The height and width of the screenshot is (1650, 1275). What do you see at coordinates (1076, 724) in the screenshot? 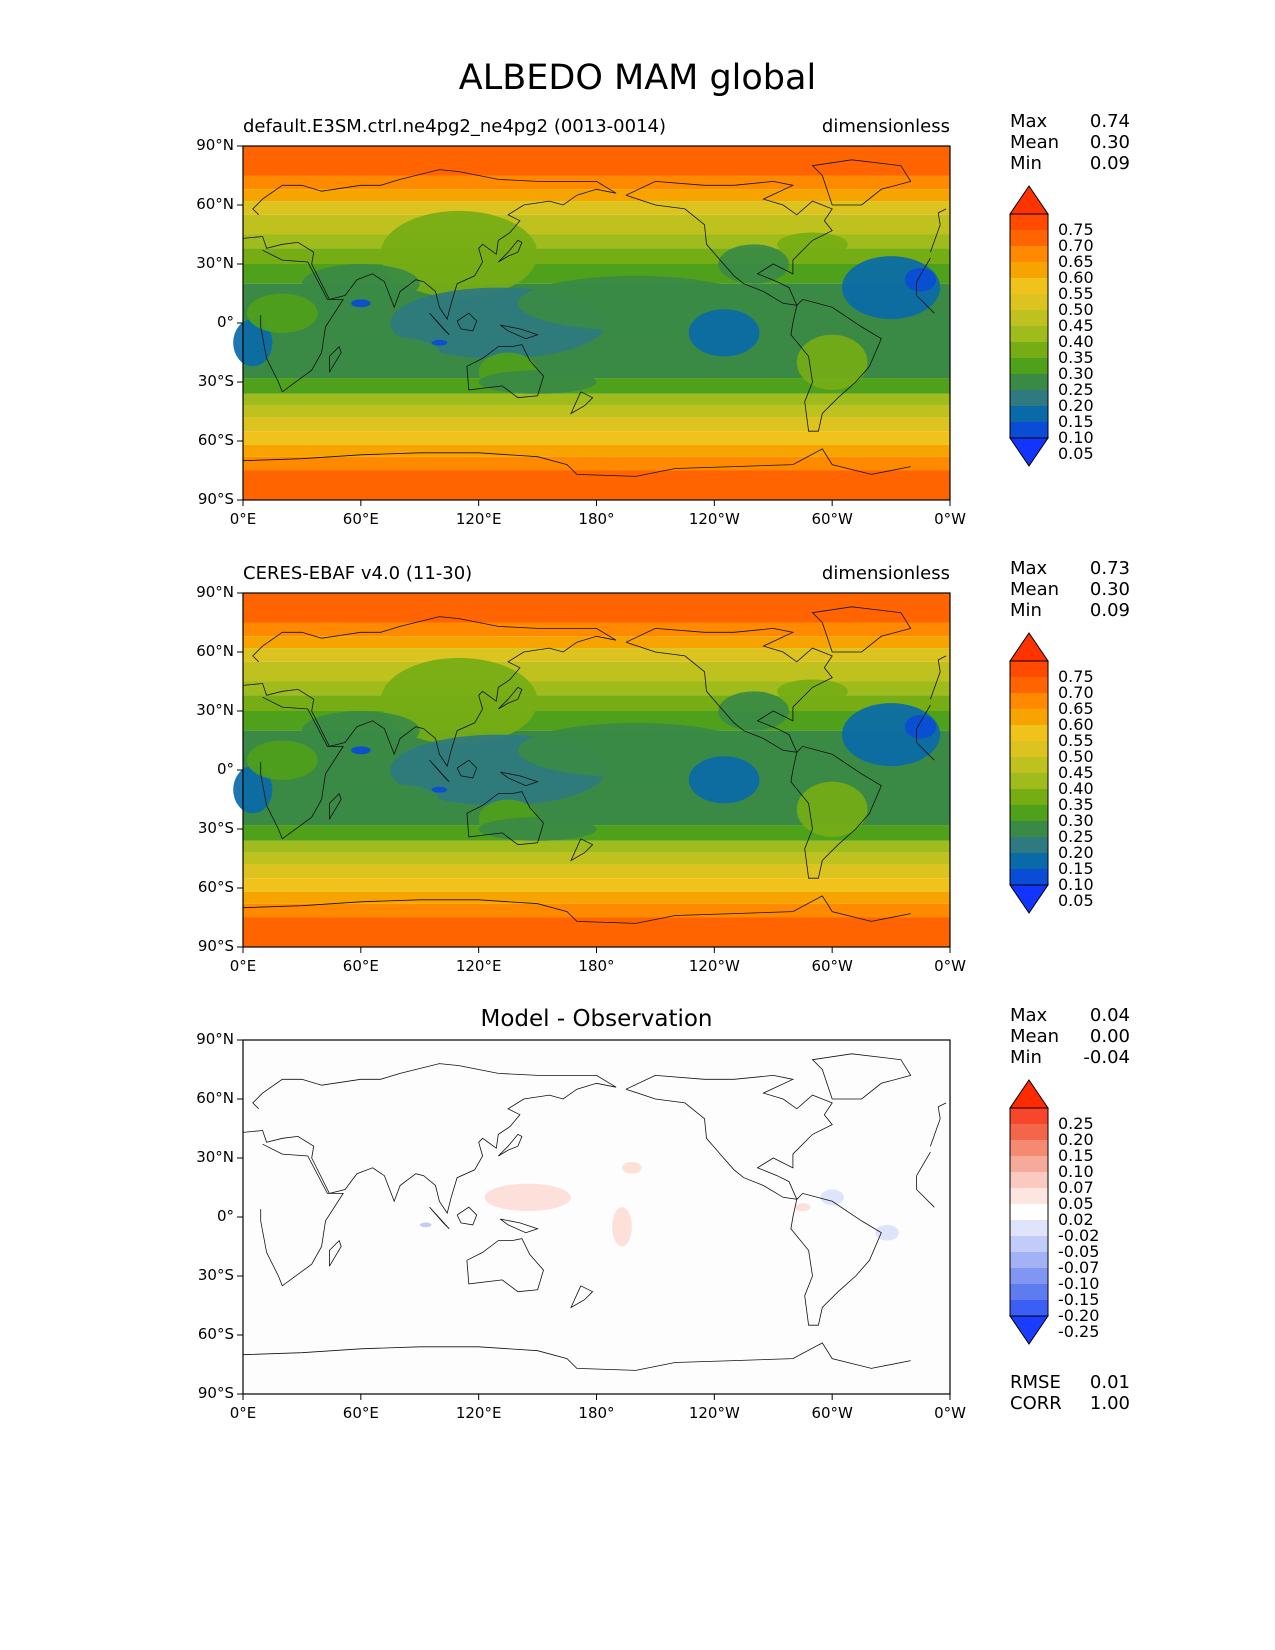
I see `colorbar-tick-label: 0.60` at bounding box center [1076, 724].